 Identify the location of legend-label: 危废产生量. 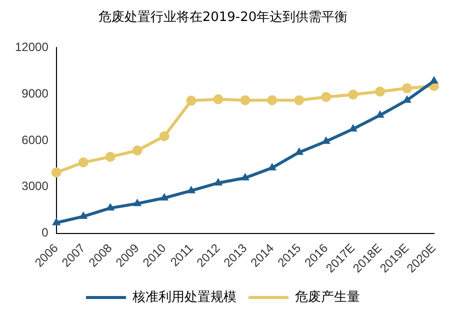
(327, 297).